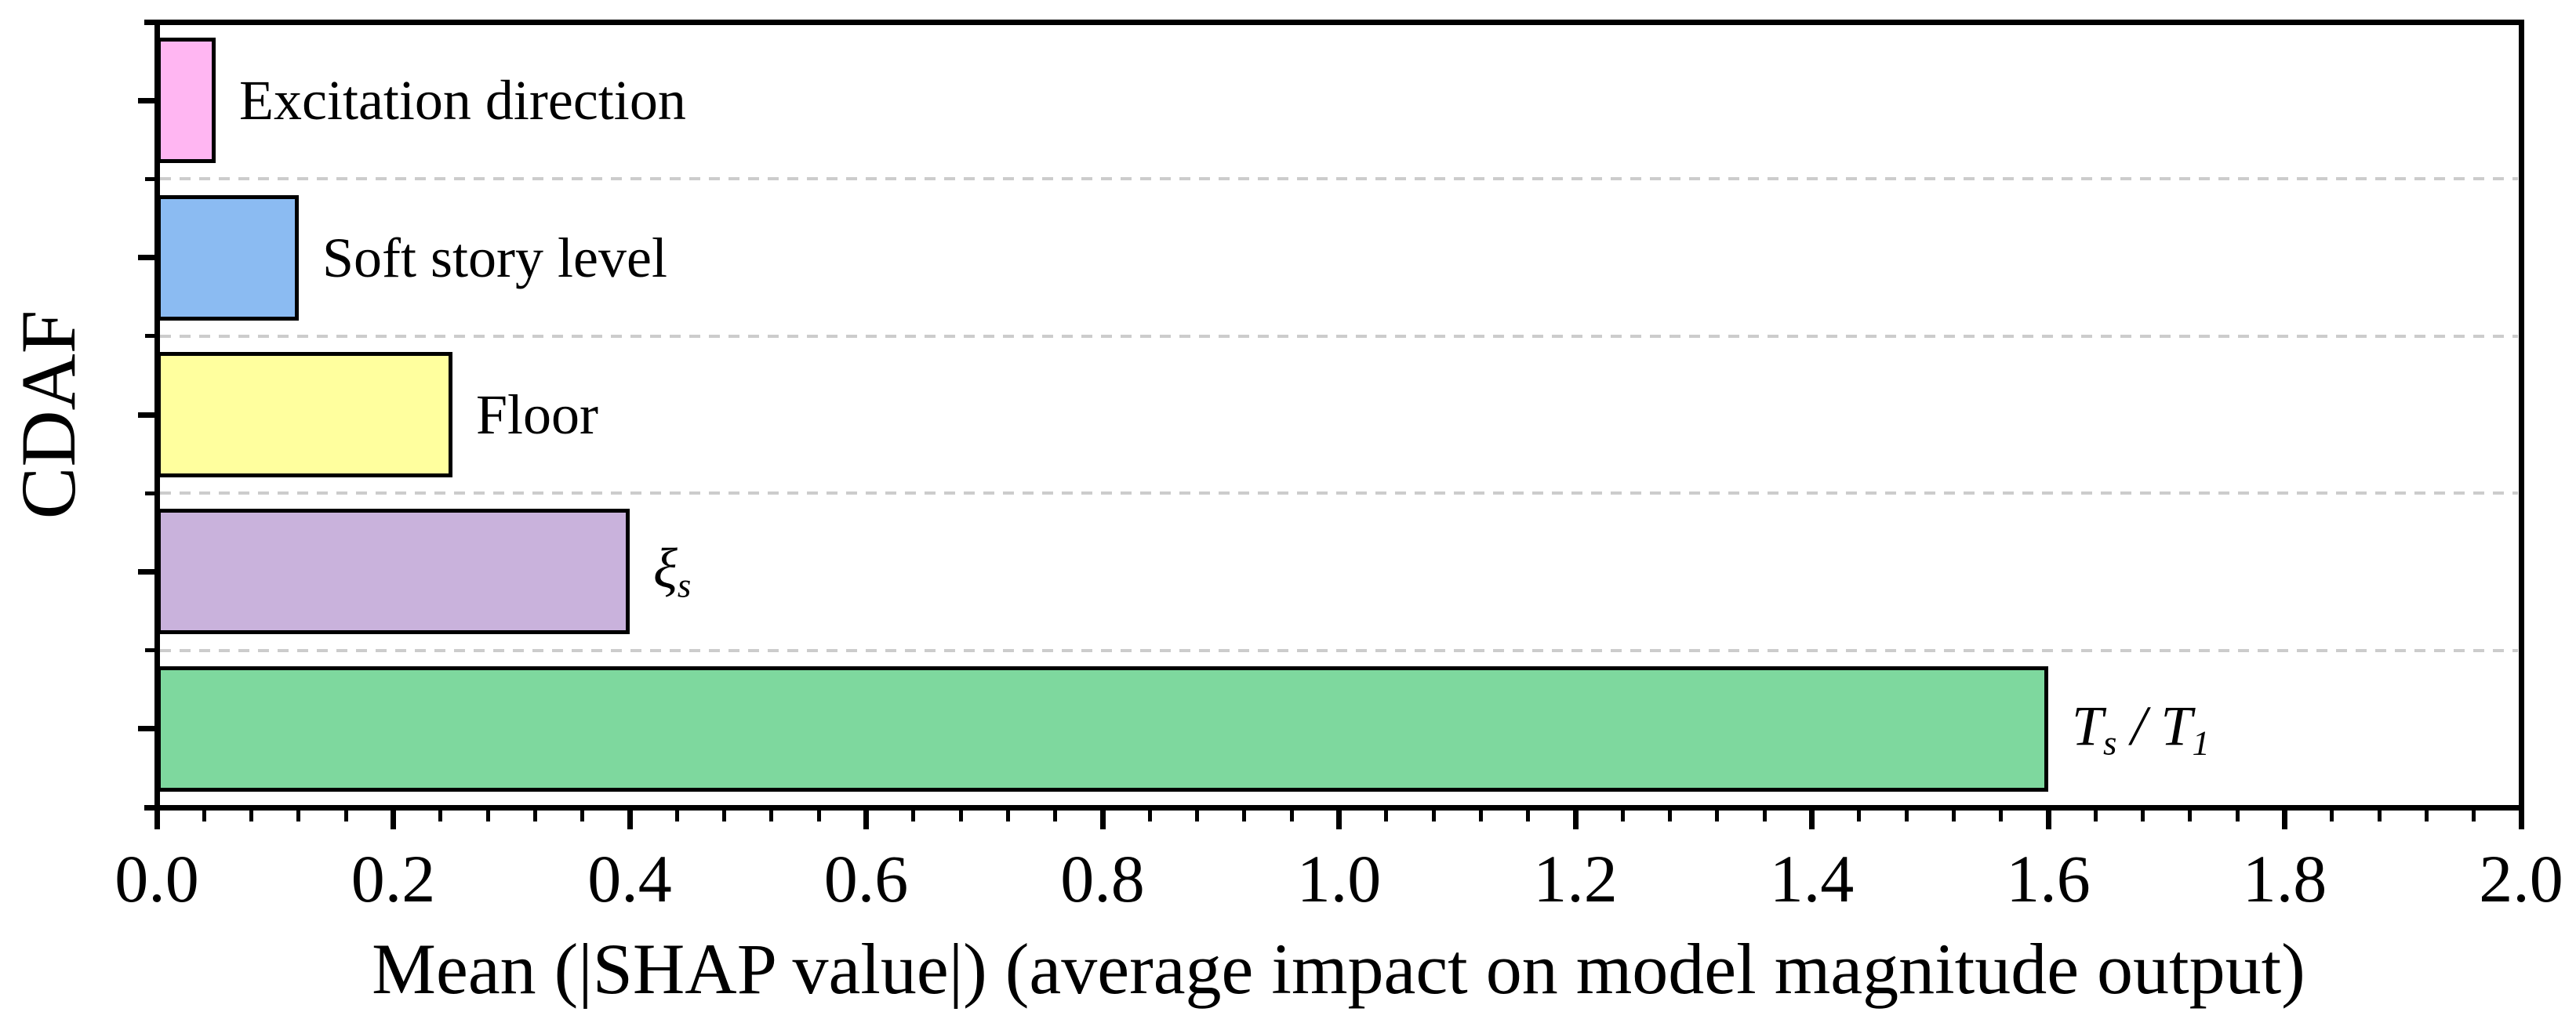 The image size is (2576, 1030). Describe the element at coordinates (156, 879) in the screenshot. I see `x-tick-label: 0.0` at that location.